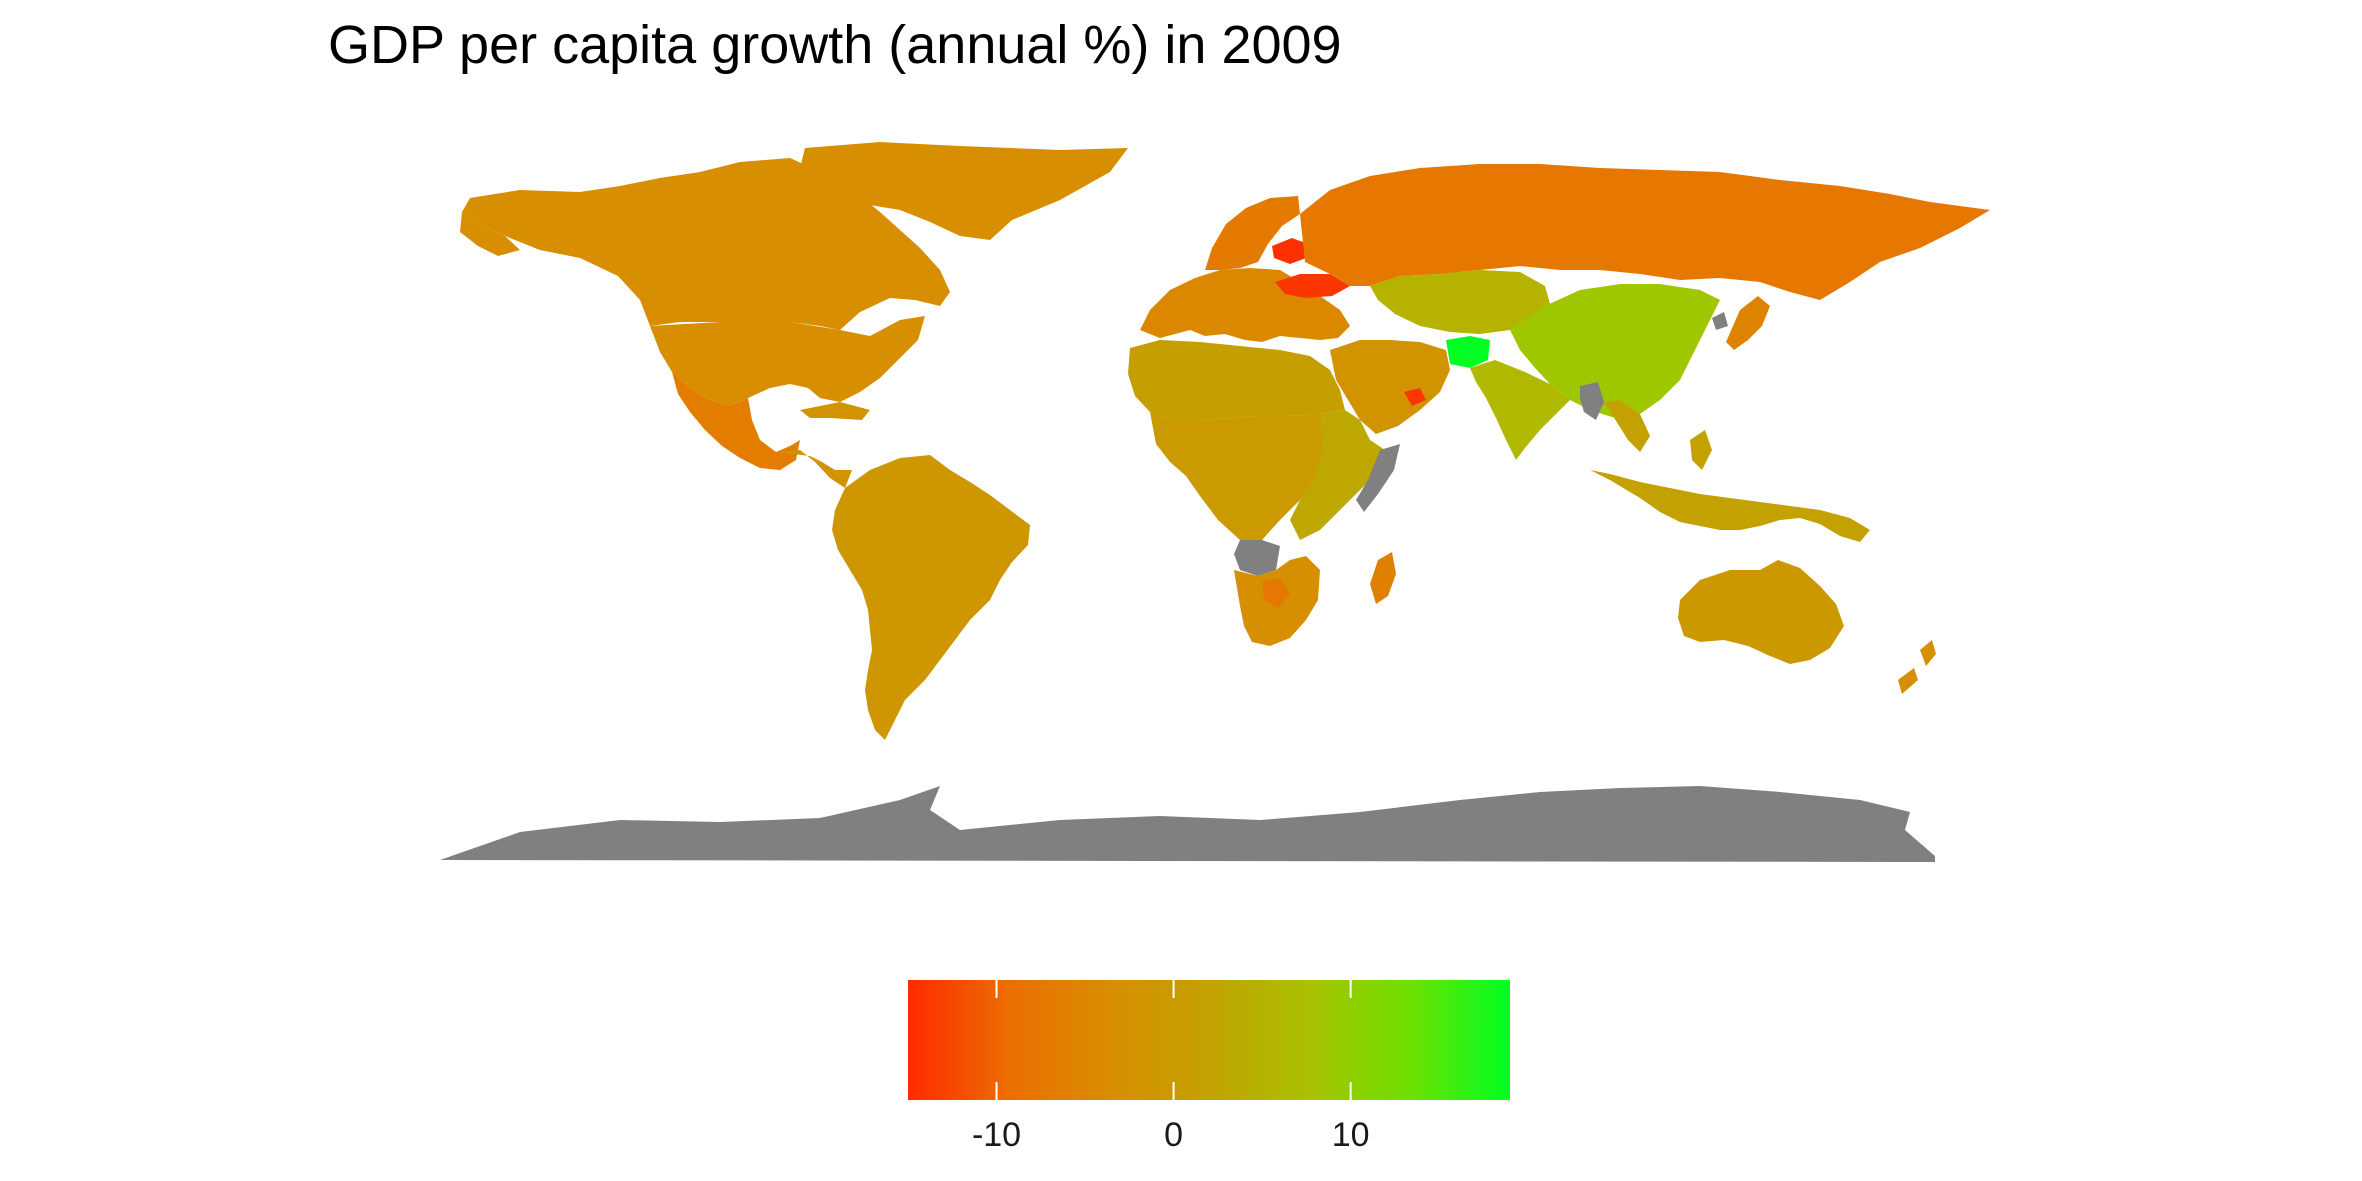 The image size is (2362, 1181). I want to click on region-ukraine, so click(1312, 286).